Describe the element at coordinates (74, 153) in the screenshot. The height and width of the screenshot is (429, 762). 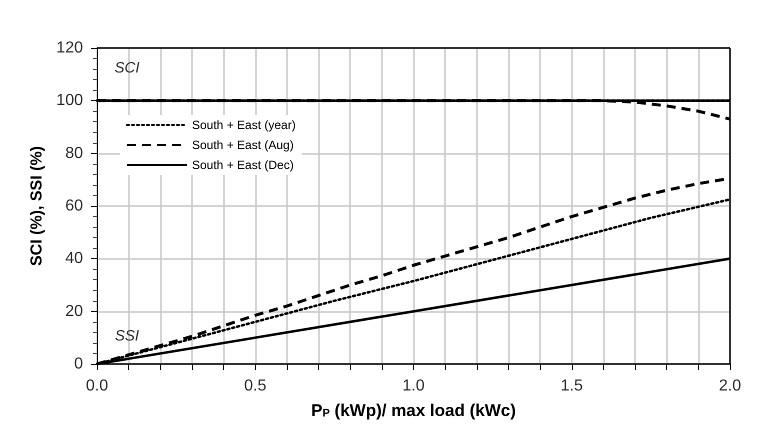
I see `y-tick-label: 80` at that location.